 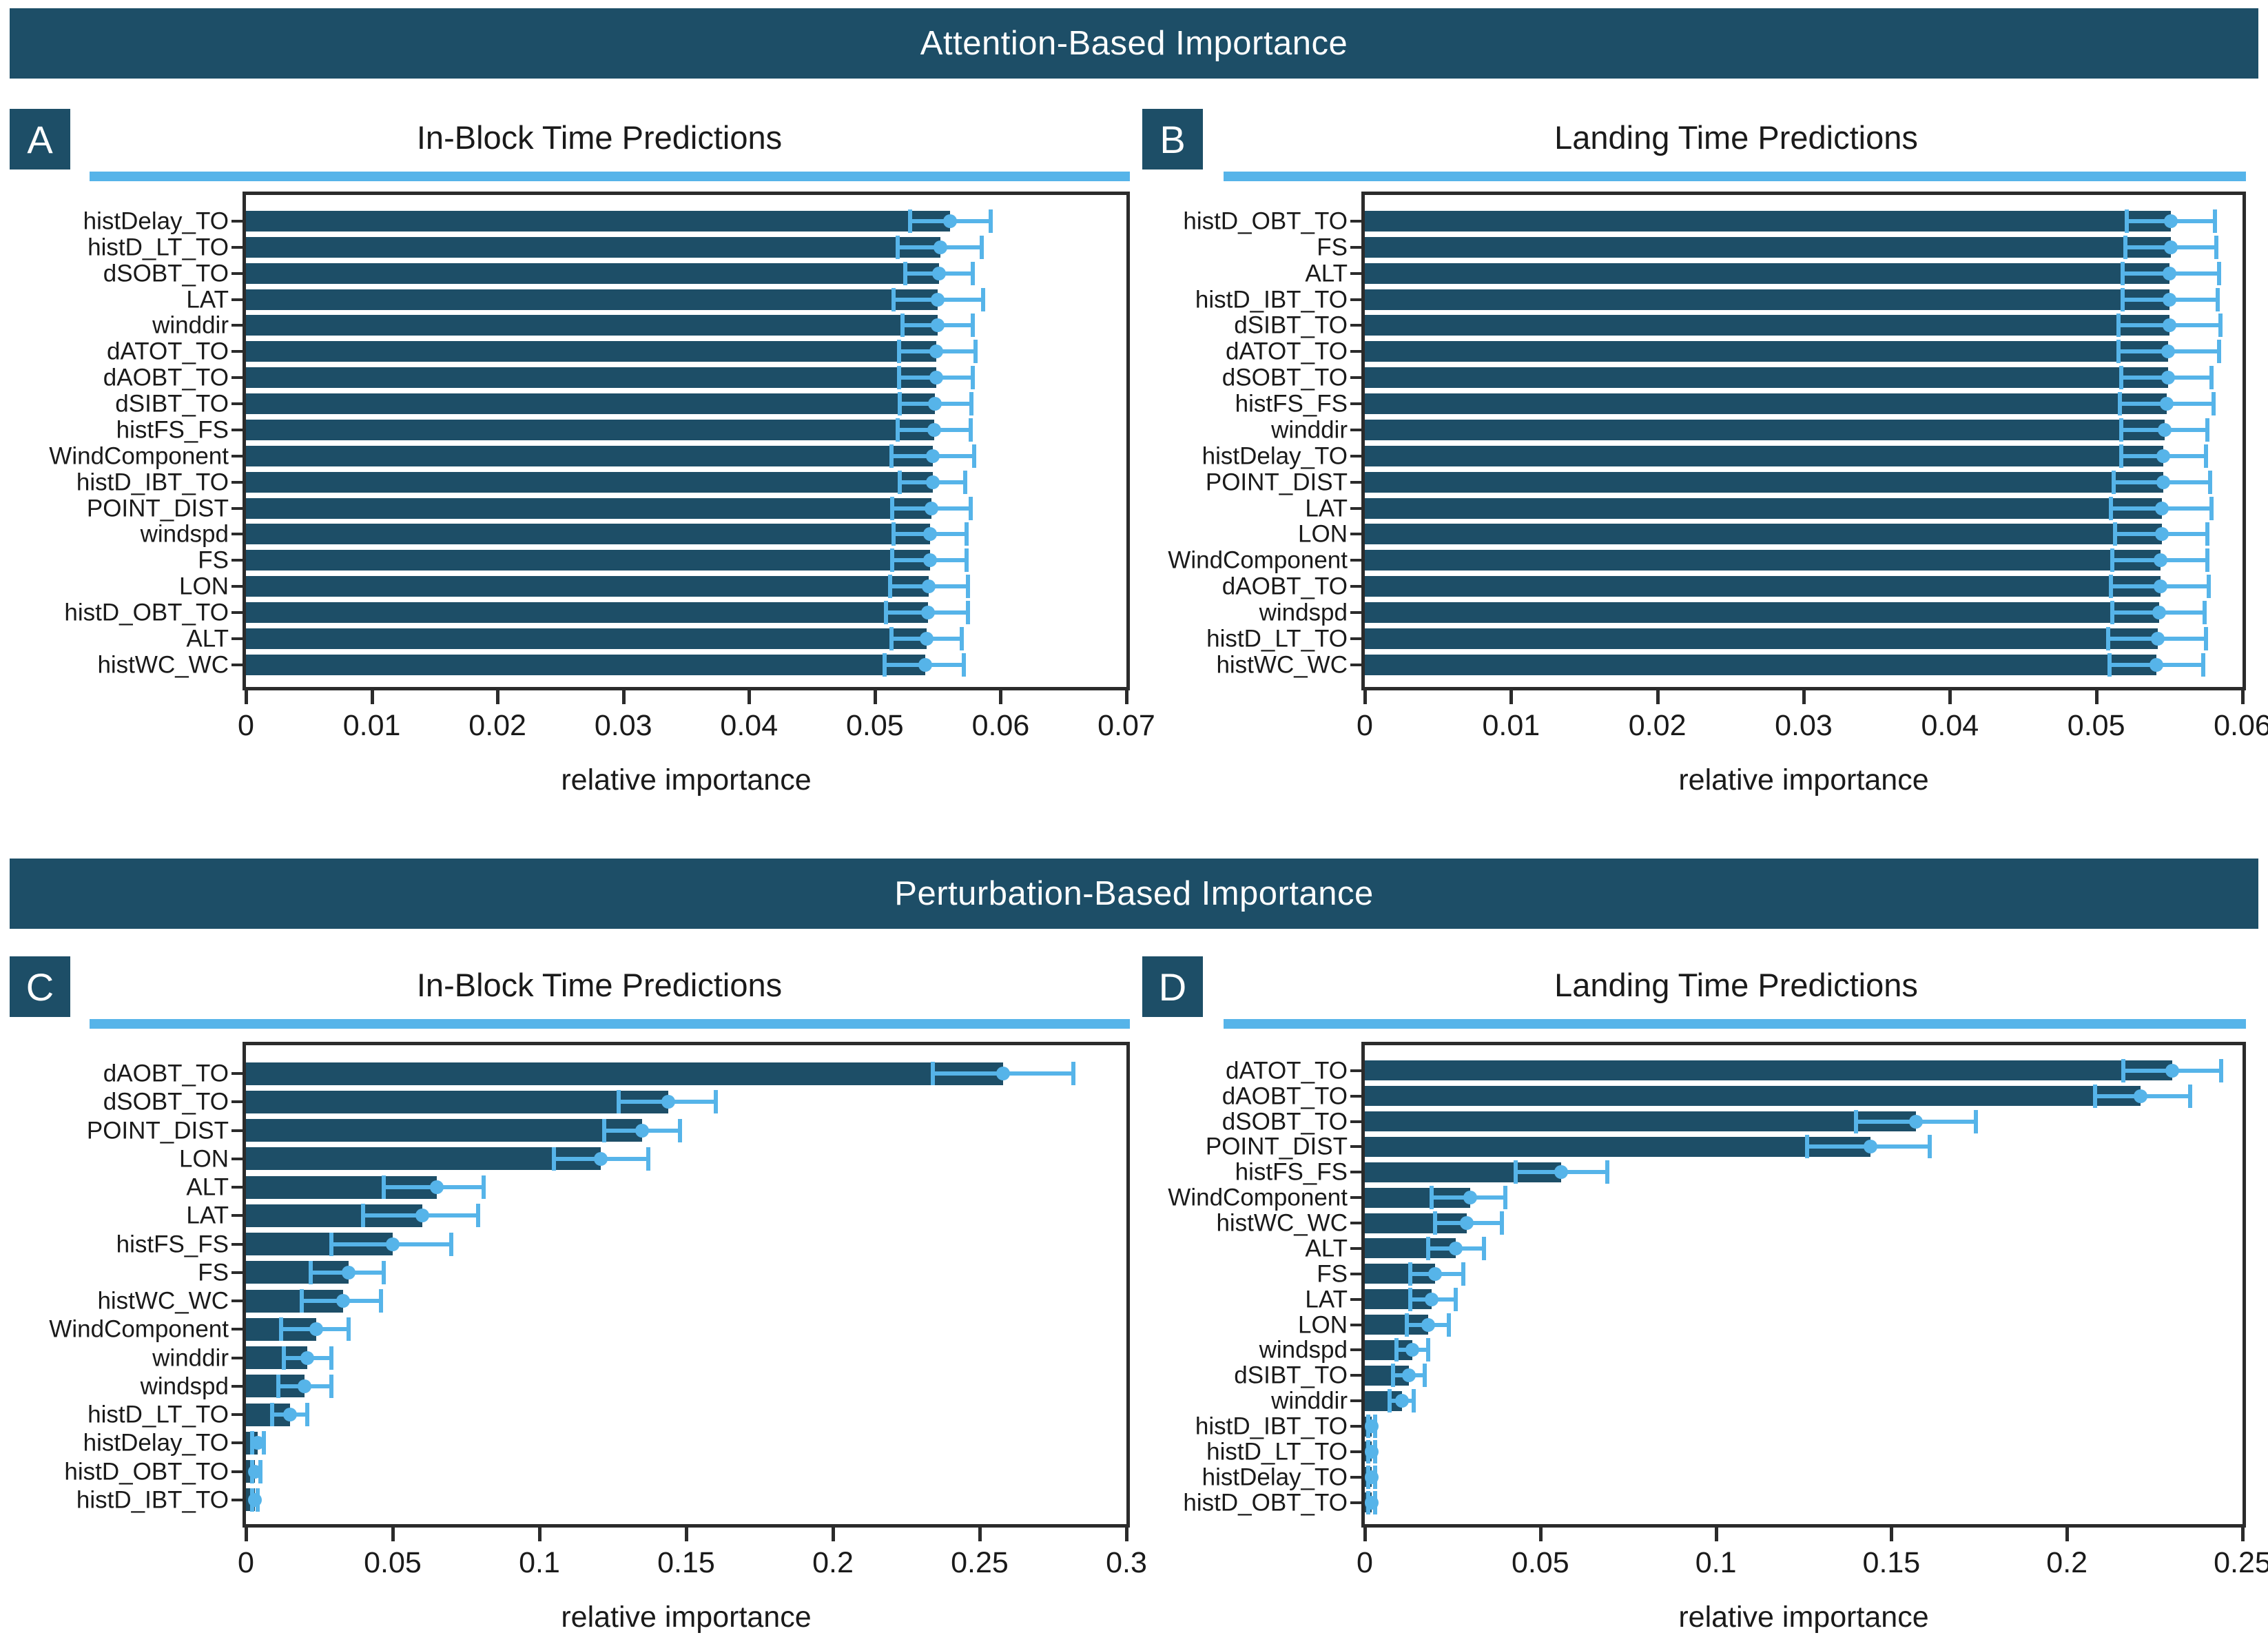 I want to click on panel-letter-badge: B, so click(x=1172, y=139).